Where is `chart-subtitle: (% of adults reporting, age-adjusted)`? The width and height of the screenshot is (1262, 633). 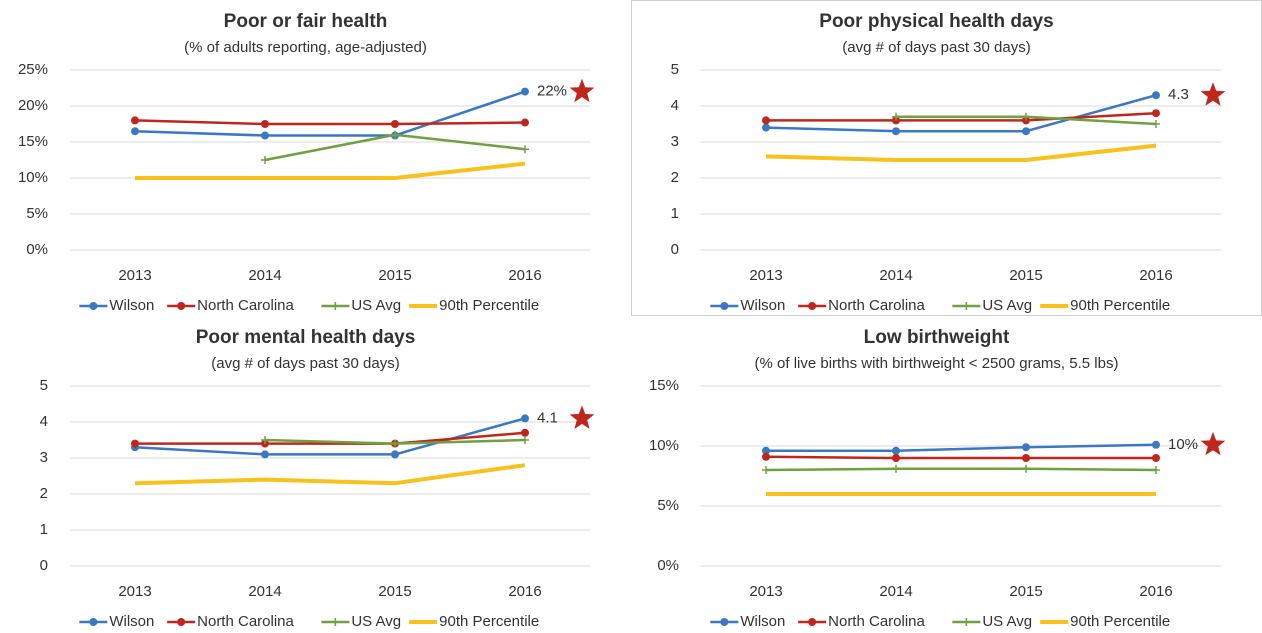 chart-subtitle: (% of adults reporting, age-adjusted) is located at coordinates (305, 47).